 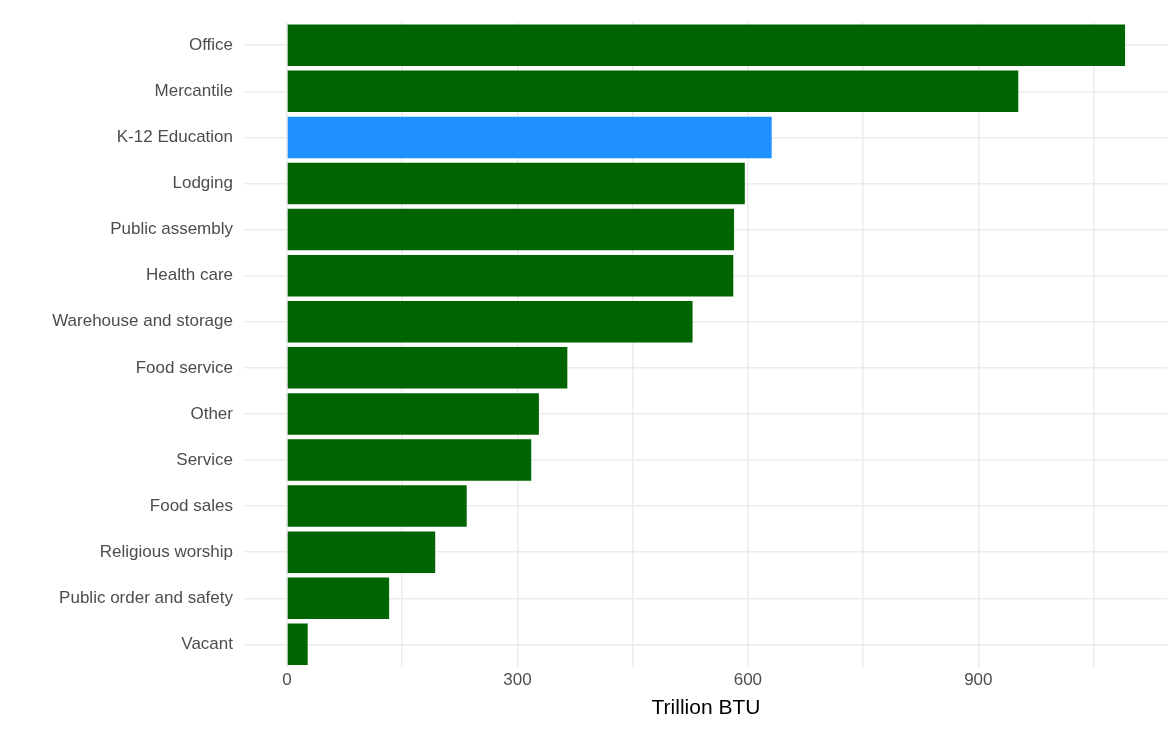 What do you see at coordinates (142, 321) in the screenshot?
I see `y-tick-label: Warehouse and storage` at bounding box center [142, 321].